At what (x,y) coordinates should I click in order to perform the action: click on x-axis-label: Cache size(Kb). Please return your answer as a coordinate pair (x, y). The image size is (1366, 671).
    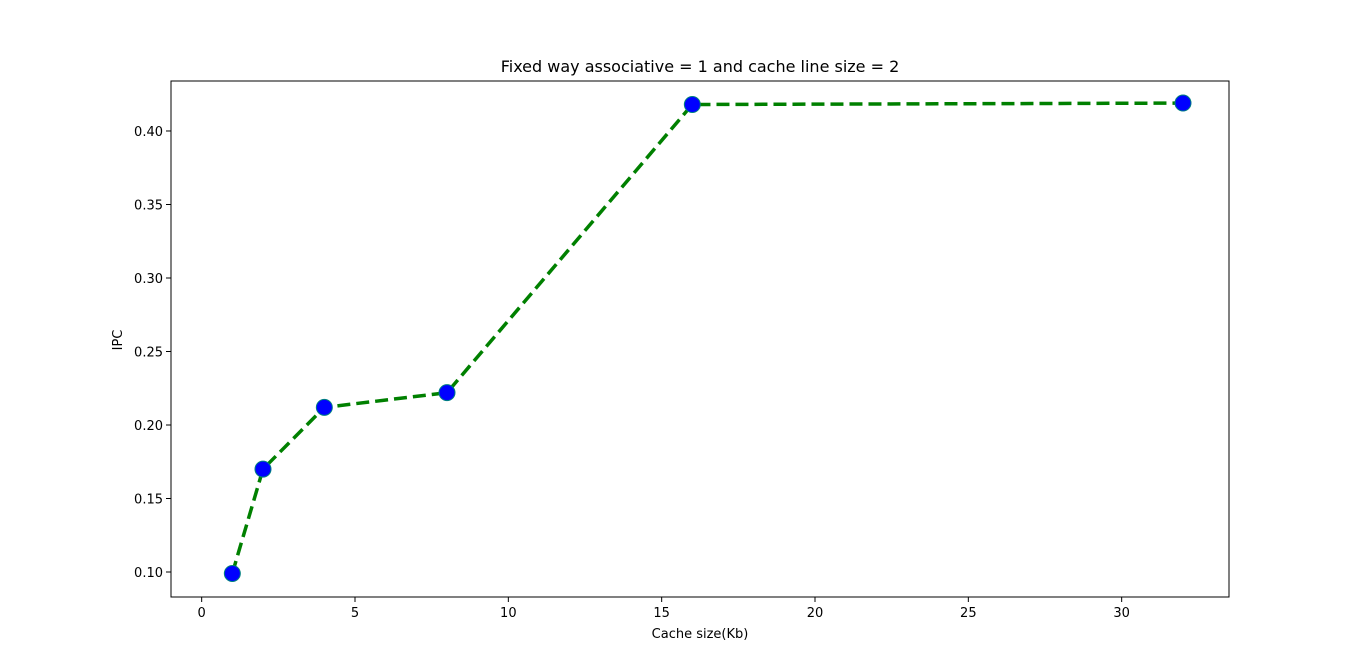
    Looking at the image, I should click on (700, 634).